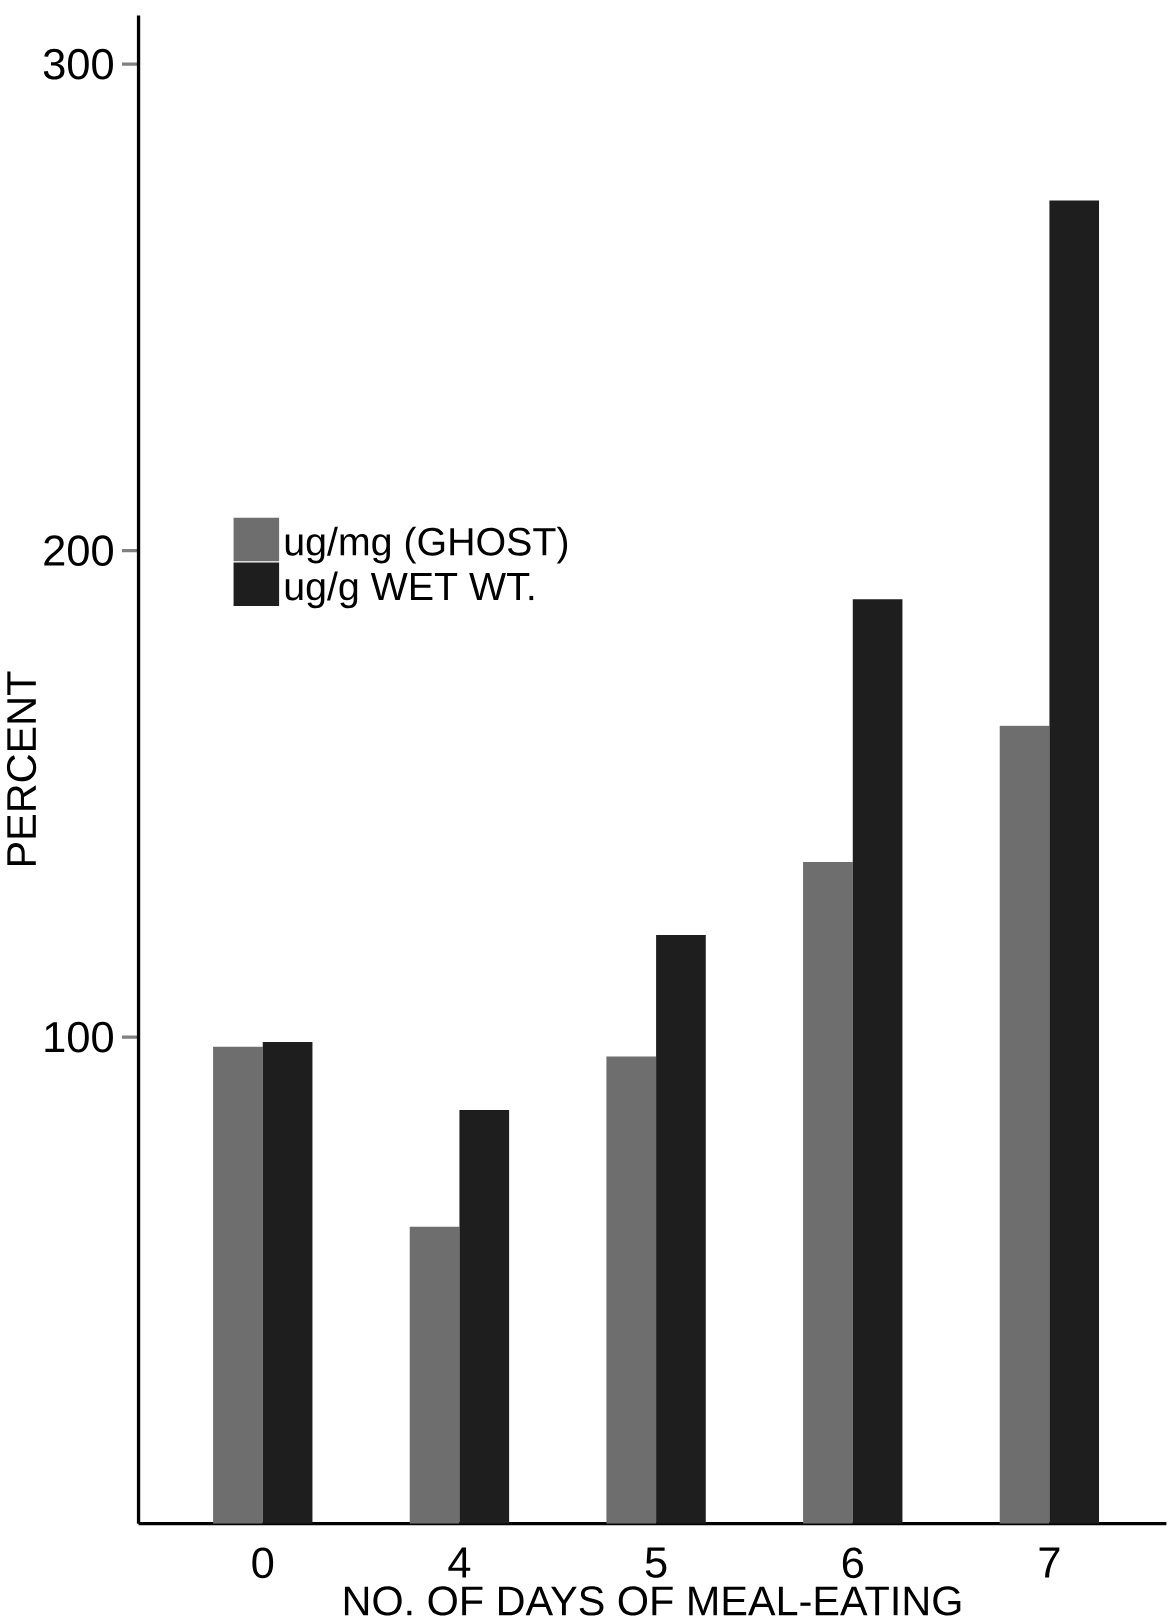  What do you see at coordinates (656, 1562) in the screenshot?
I see `x-tick-label: 5` at bounding box center [656, 1562].